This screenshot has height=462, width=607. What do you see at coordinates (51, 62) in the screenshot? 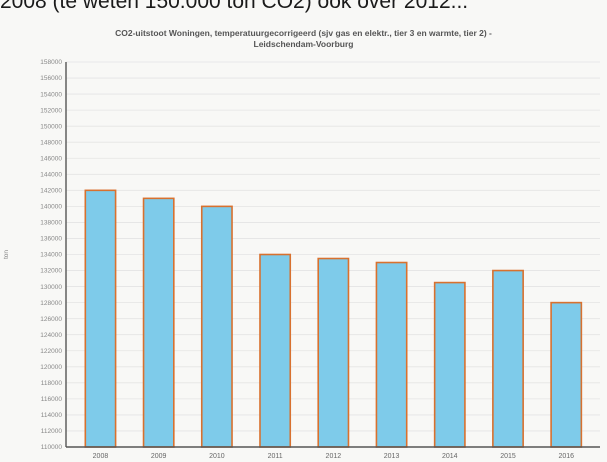
I see `y-tick-label: 158000` at bounding box center [51, 62].